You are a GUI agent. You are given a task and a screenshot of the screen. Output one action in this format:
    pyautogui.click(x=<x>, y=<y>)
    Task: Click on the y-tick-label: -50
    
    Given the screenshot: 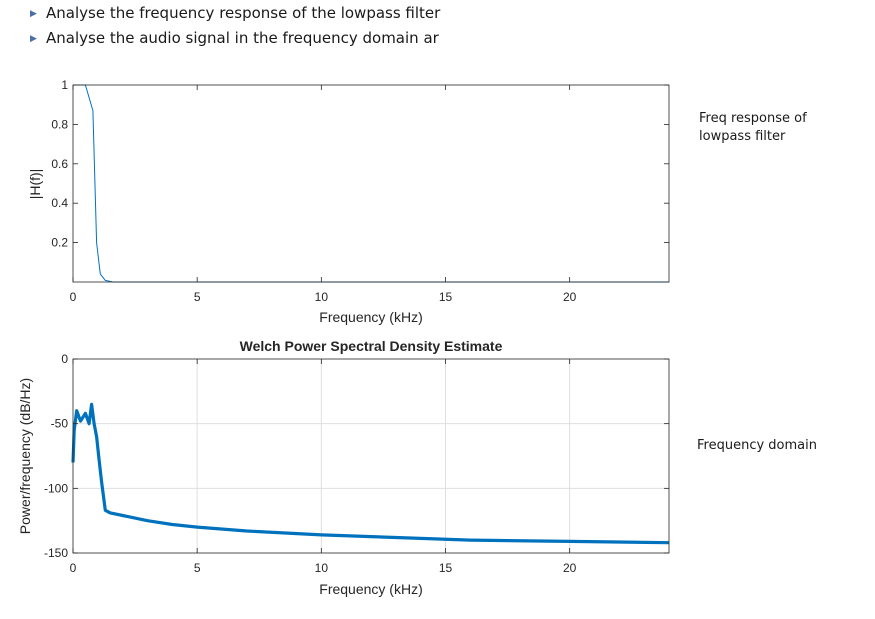 What is the action you would take?
    pyautogui.click(x=60, y=424)
    